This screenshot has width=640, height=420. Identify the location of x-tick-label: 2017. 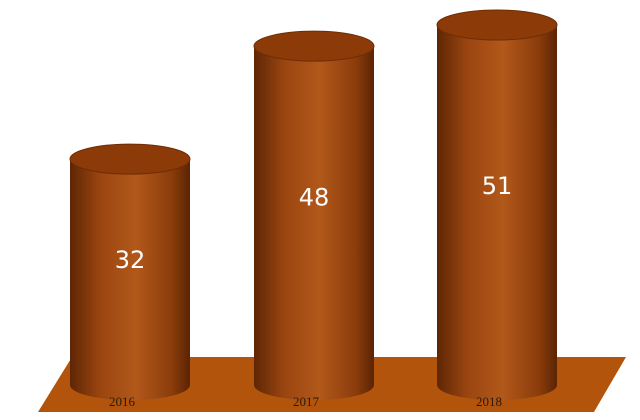
(306, 401).